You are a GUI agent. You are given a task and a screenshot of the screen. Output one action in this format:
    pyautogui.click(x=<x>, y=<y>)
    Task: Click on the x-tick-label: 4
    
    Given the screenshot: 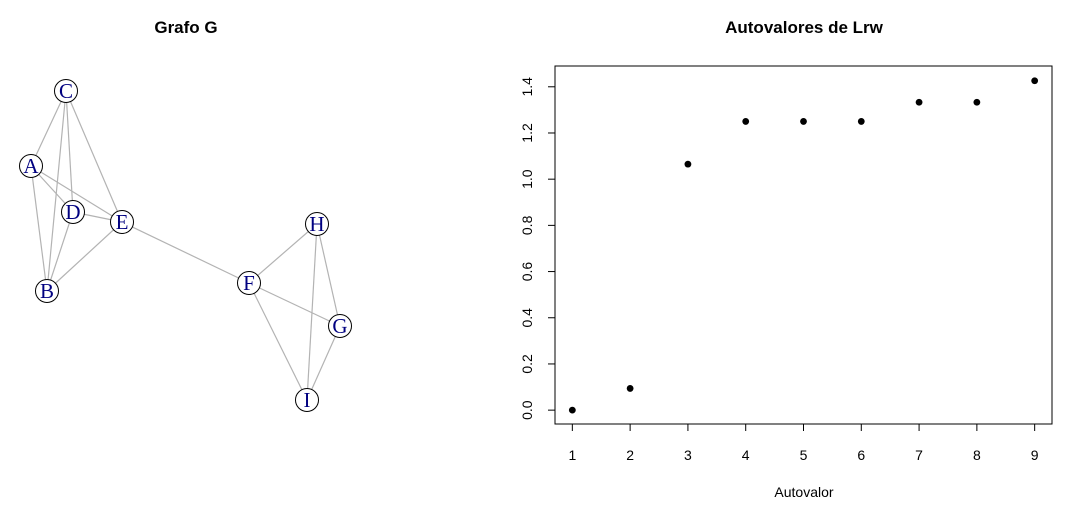 What is the action you would take?
    pyautogui.click(x=746, y=455)
    